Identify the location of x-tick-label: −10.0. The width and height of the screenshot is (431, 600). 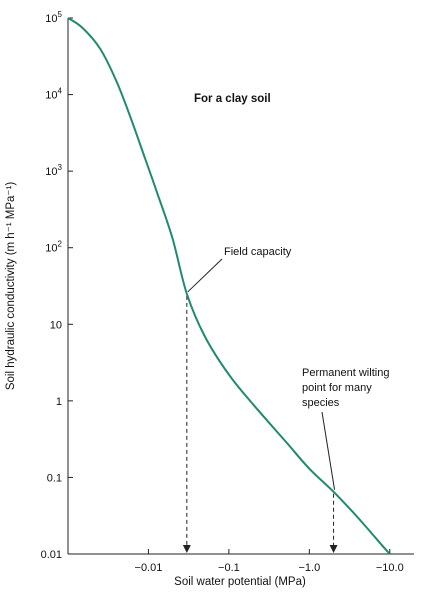
(390, 568).